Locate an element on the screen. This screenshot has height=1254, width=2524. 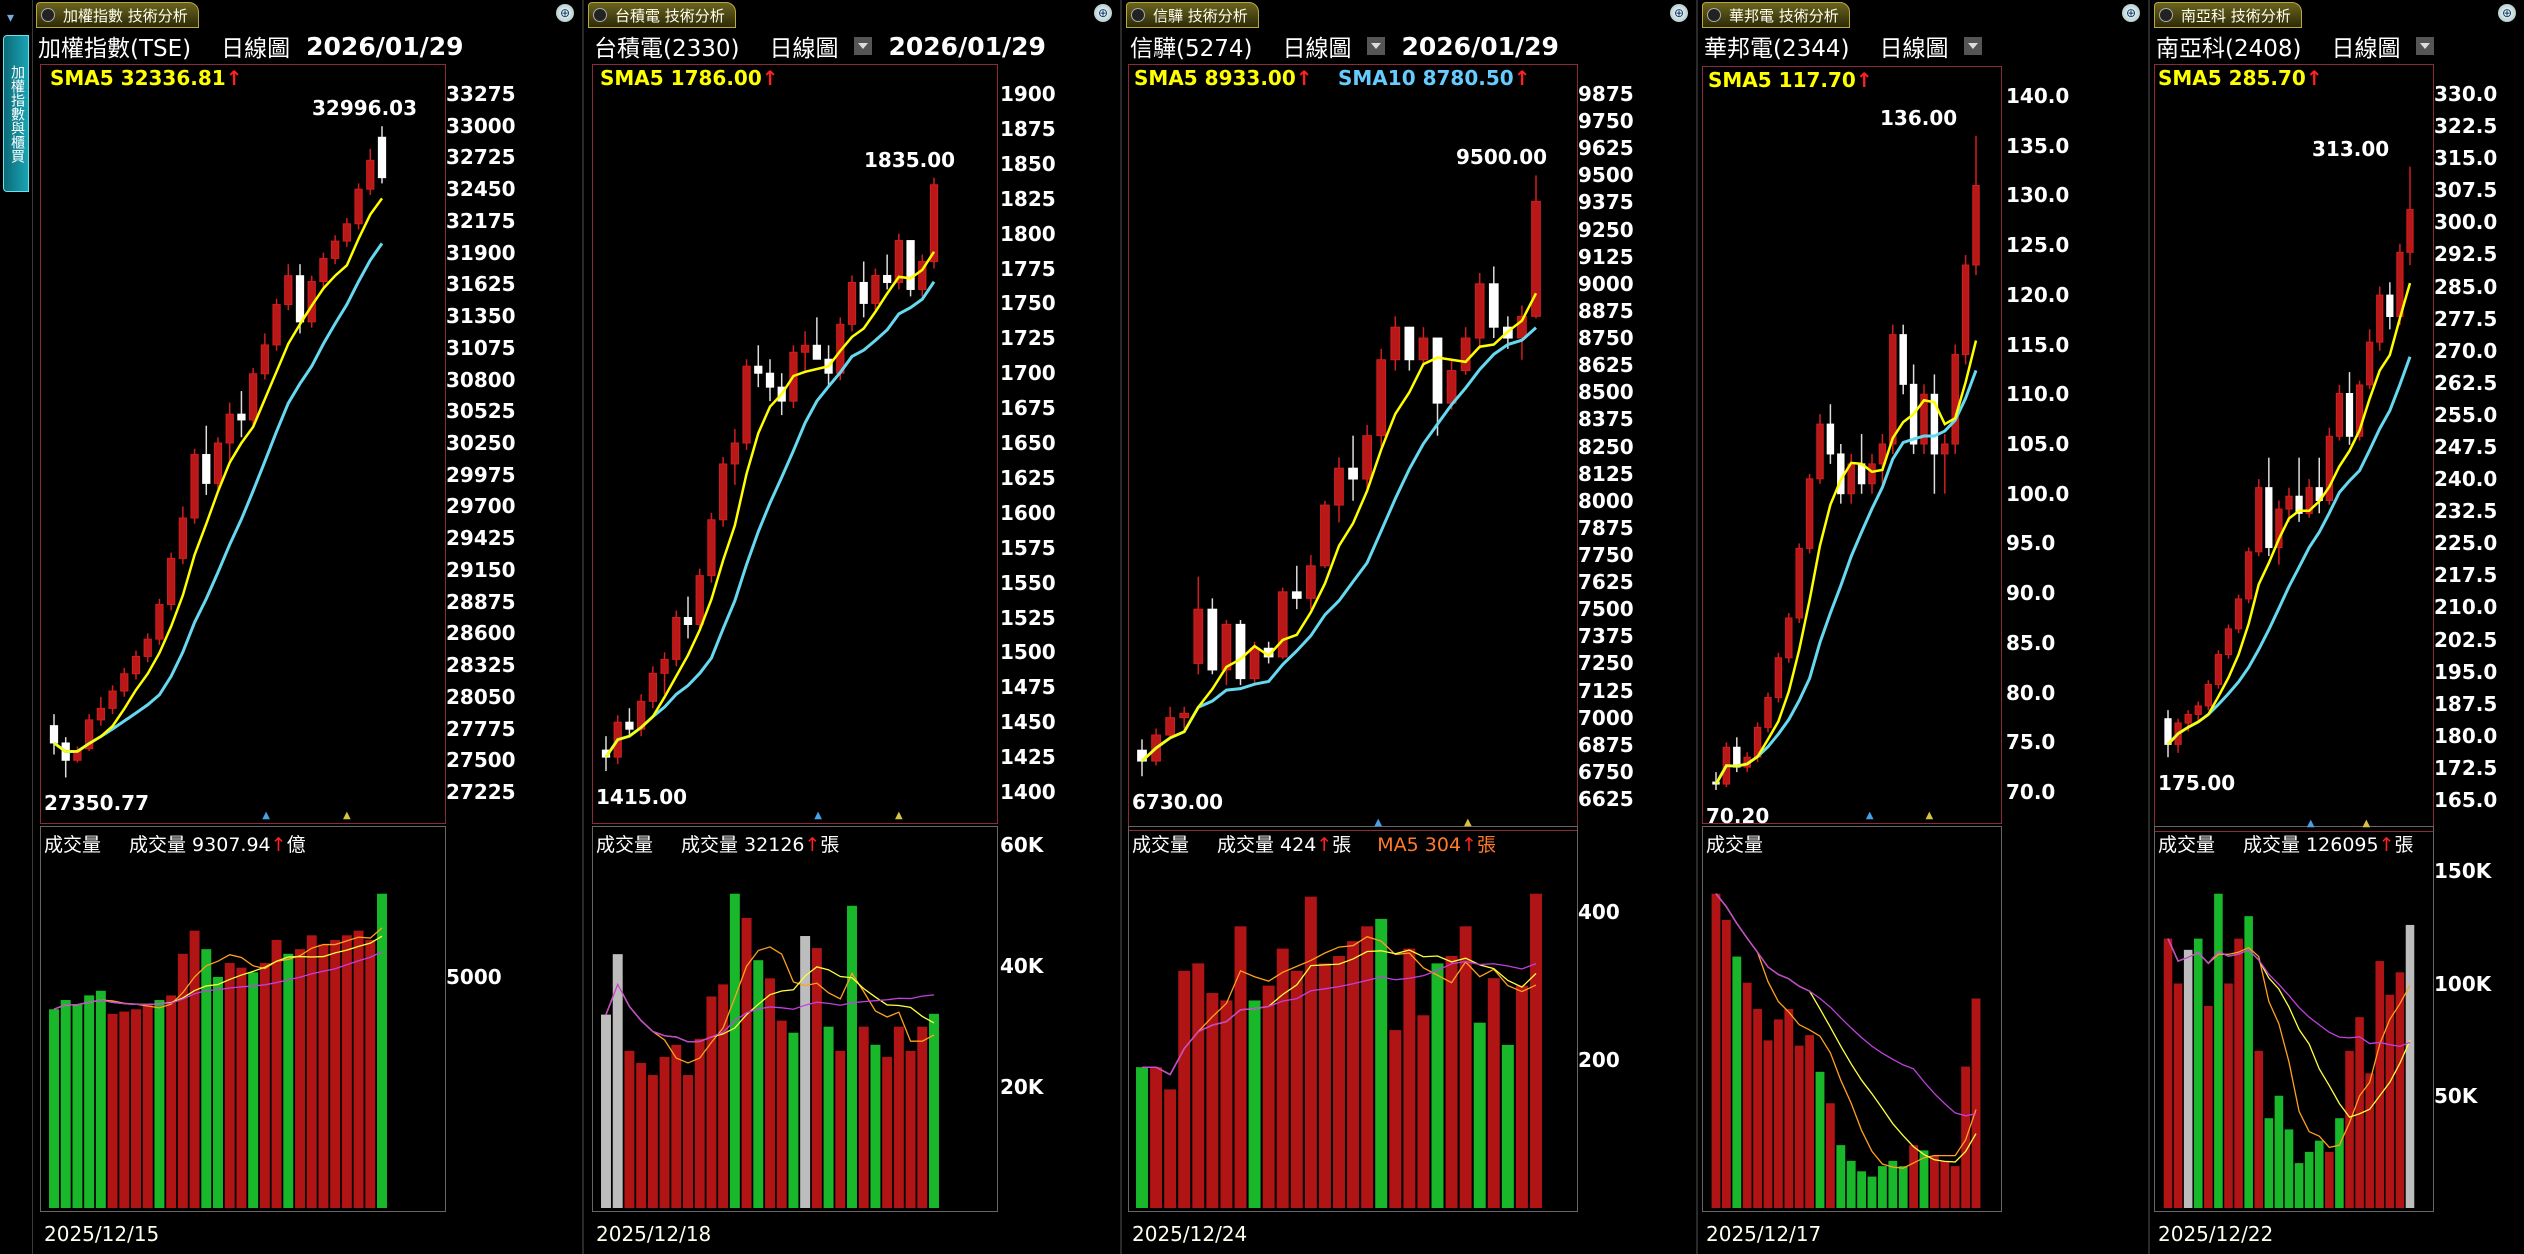
volume-header: 成交量 is located at coordinates (1734, 843).